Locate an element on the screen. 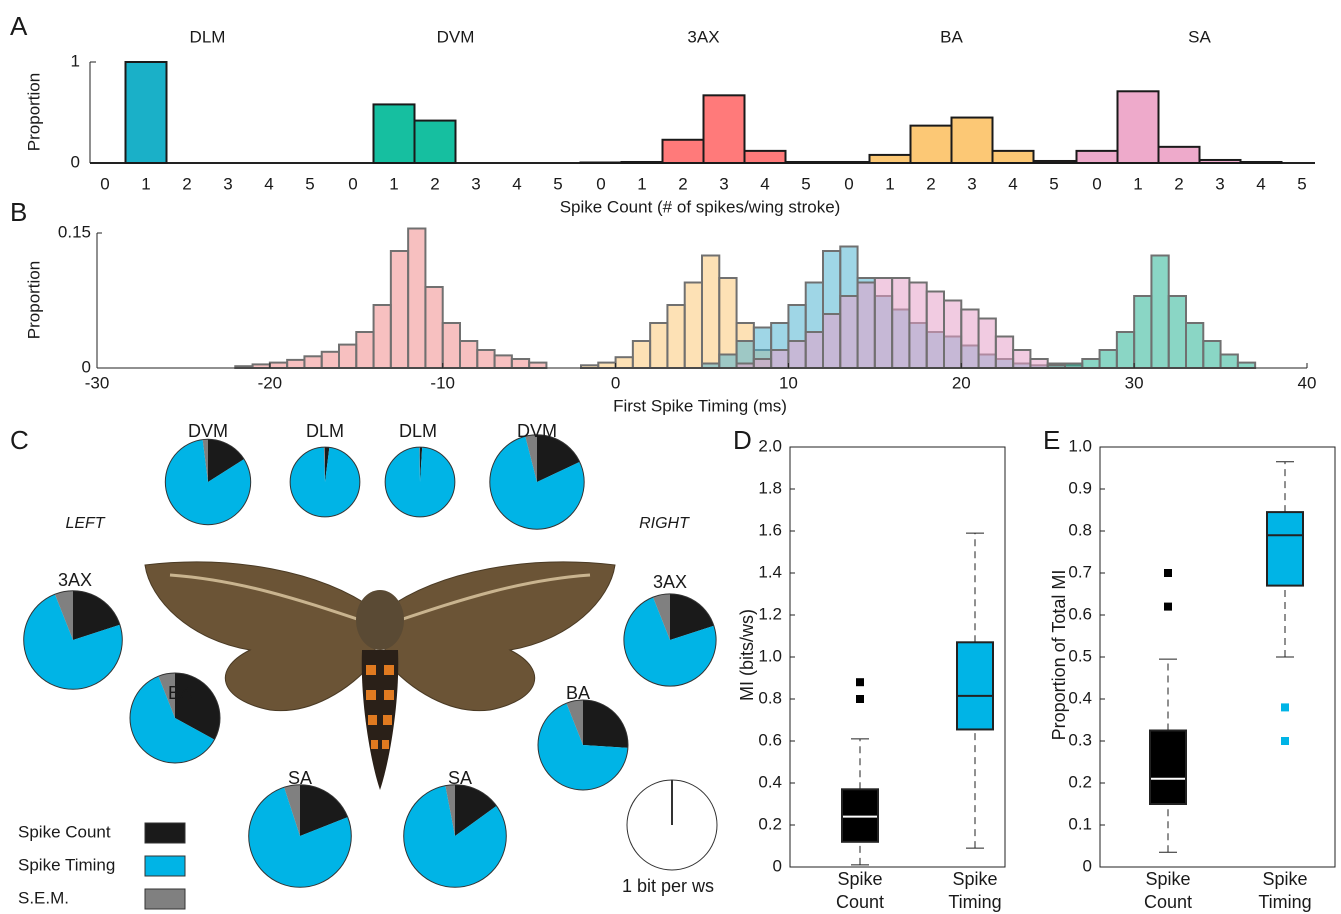 Image resolution: width=1341 pixels, height=914 pixels. moth-illustration is located at coordinates (380, 675).